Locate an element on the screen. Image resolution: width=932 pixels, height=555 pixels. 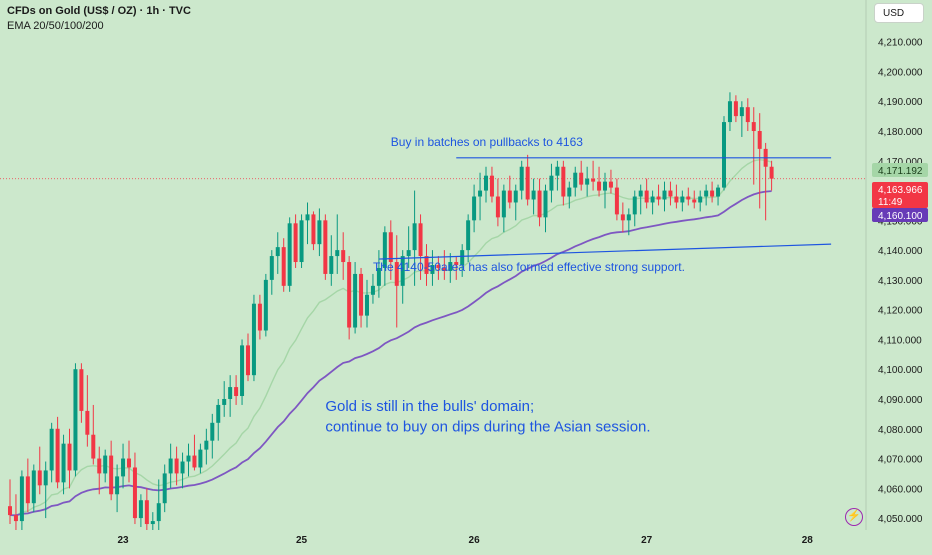
price-tag-label: 4,171.192 is located at coordinates (900, 171).